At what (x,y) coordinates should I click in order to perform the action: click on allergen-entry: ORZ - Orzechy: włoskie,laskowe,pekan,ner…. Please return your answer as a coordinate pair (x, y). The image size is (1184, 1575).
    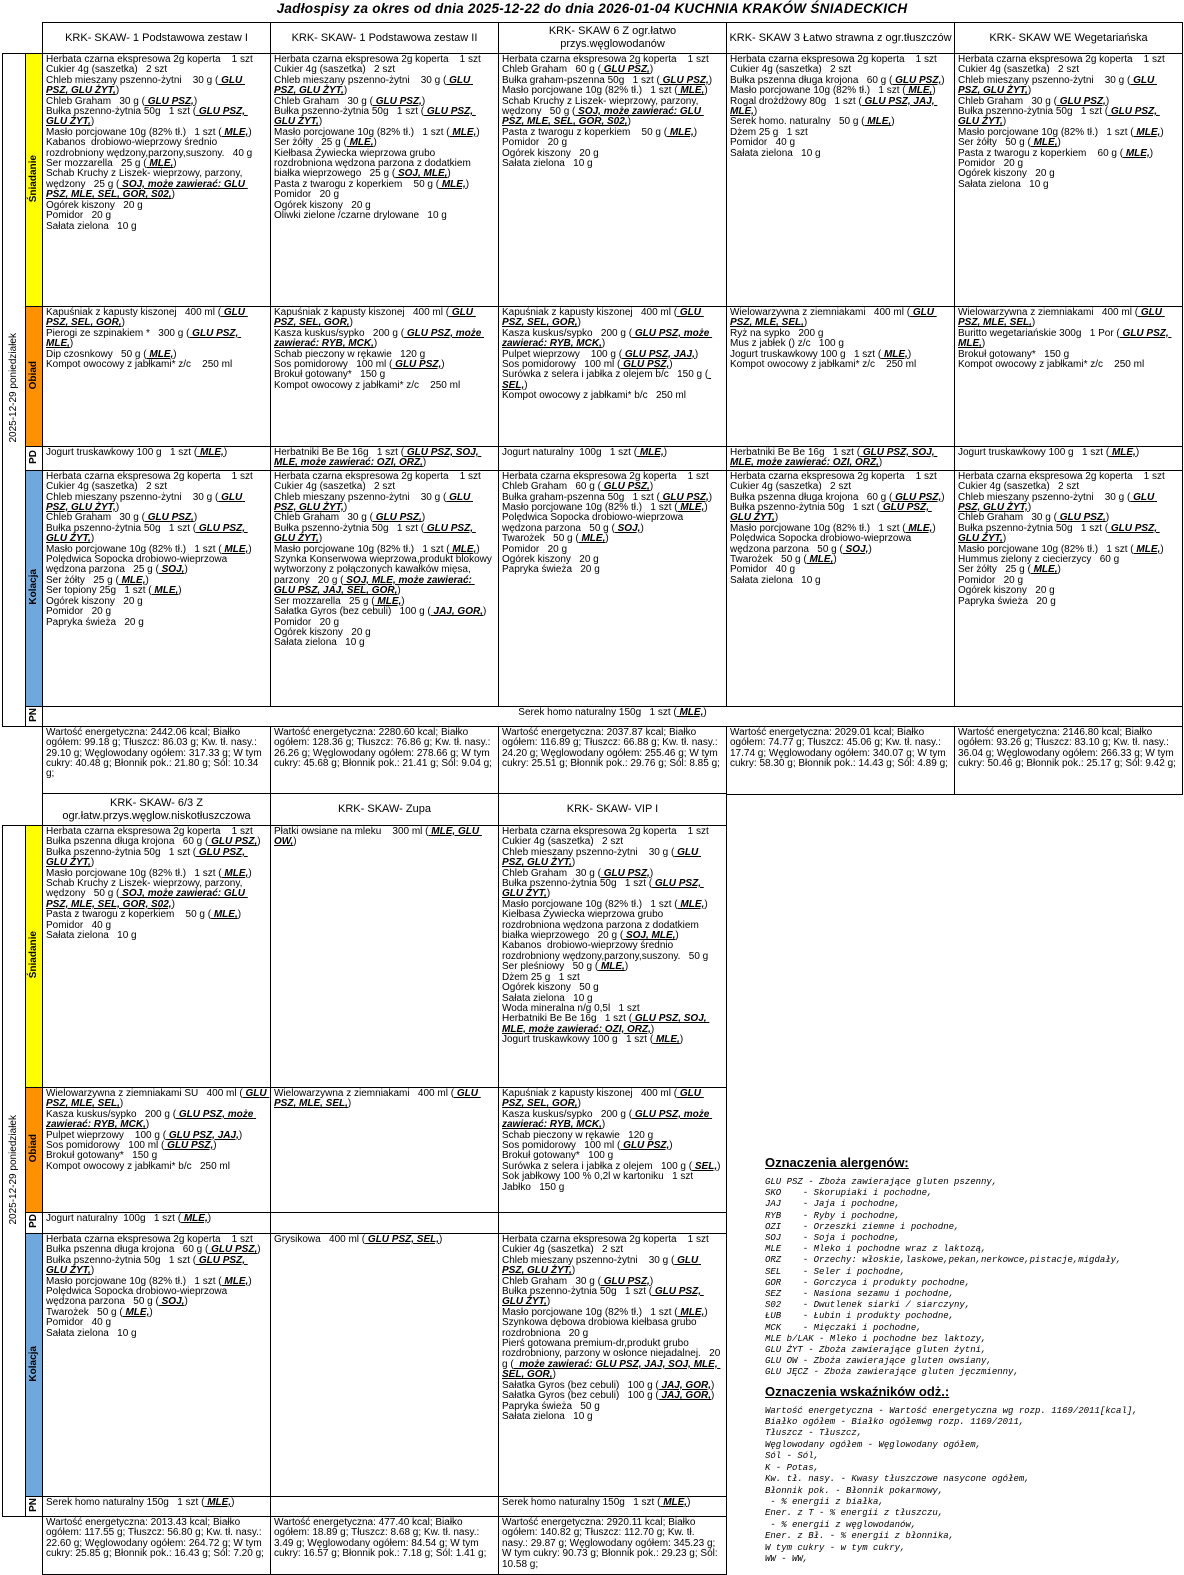
    Looking at the image, I should click on (943, 1260).